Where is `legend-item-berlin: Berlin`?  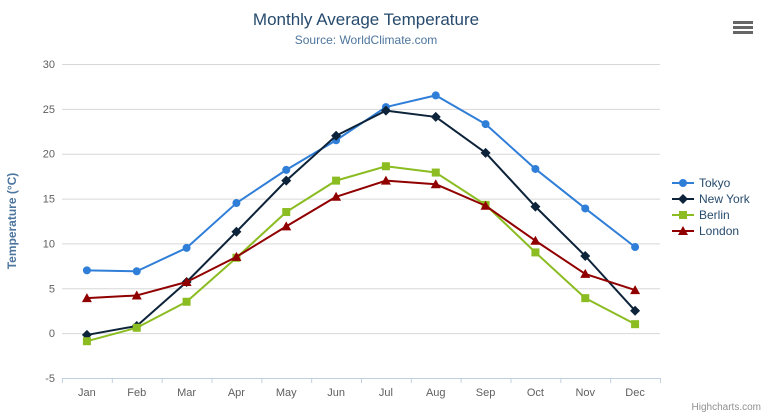 legend-item-berlin: Berlin is located at coordinates (711, 215).